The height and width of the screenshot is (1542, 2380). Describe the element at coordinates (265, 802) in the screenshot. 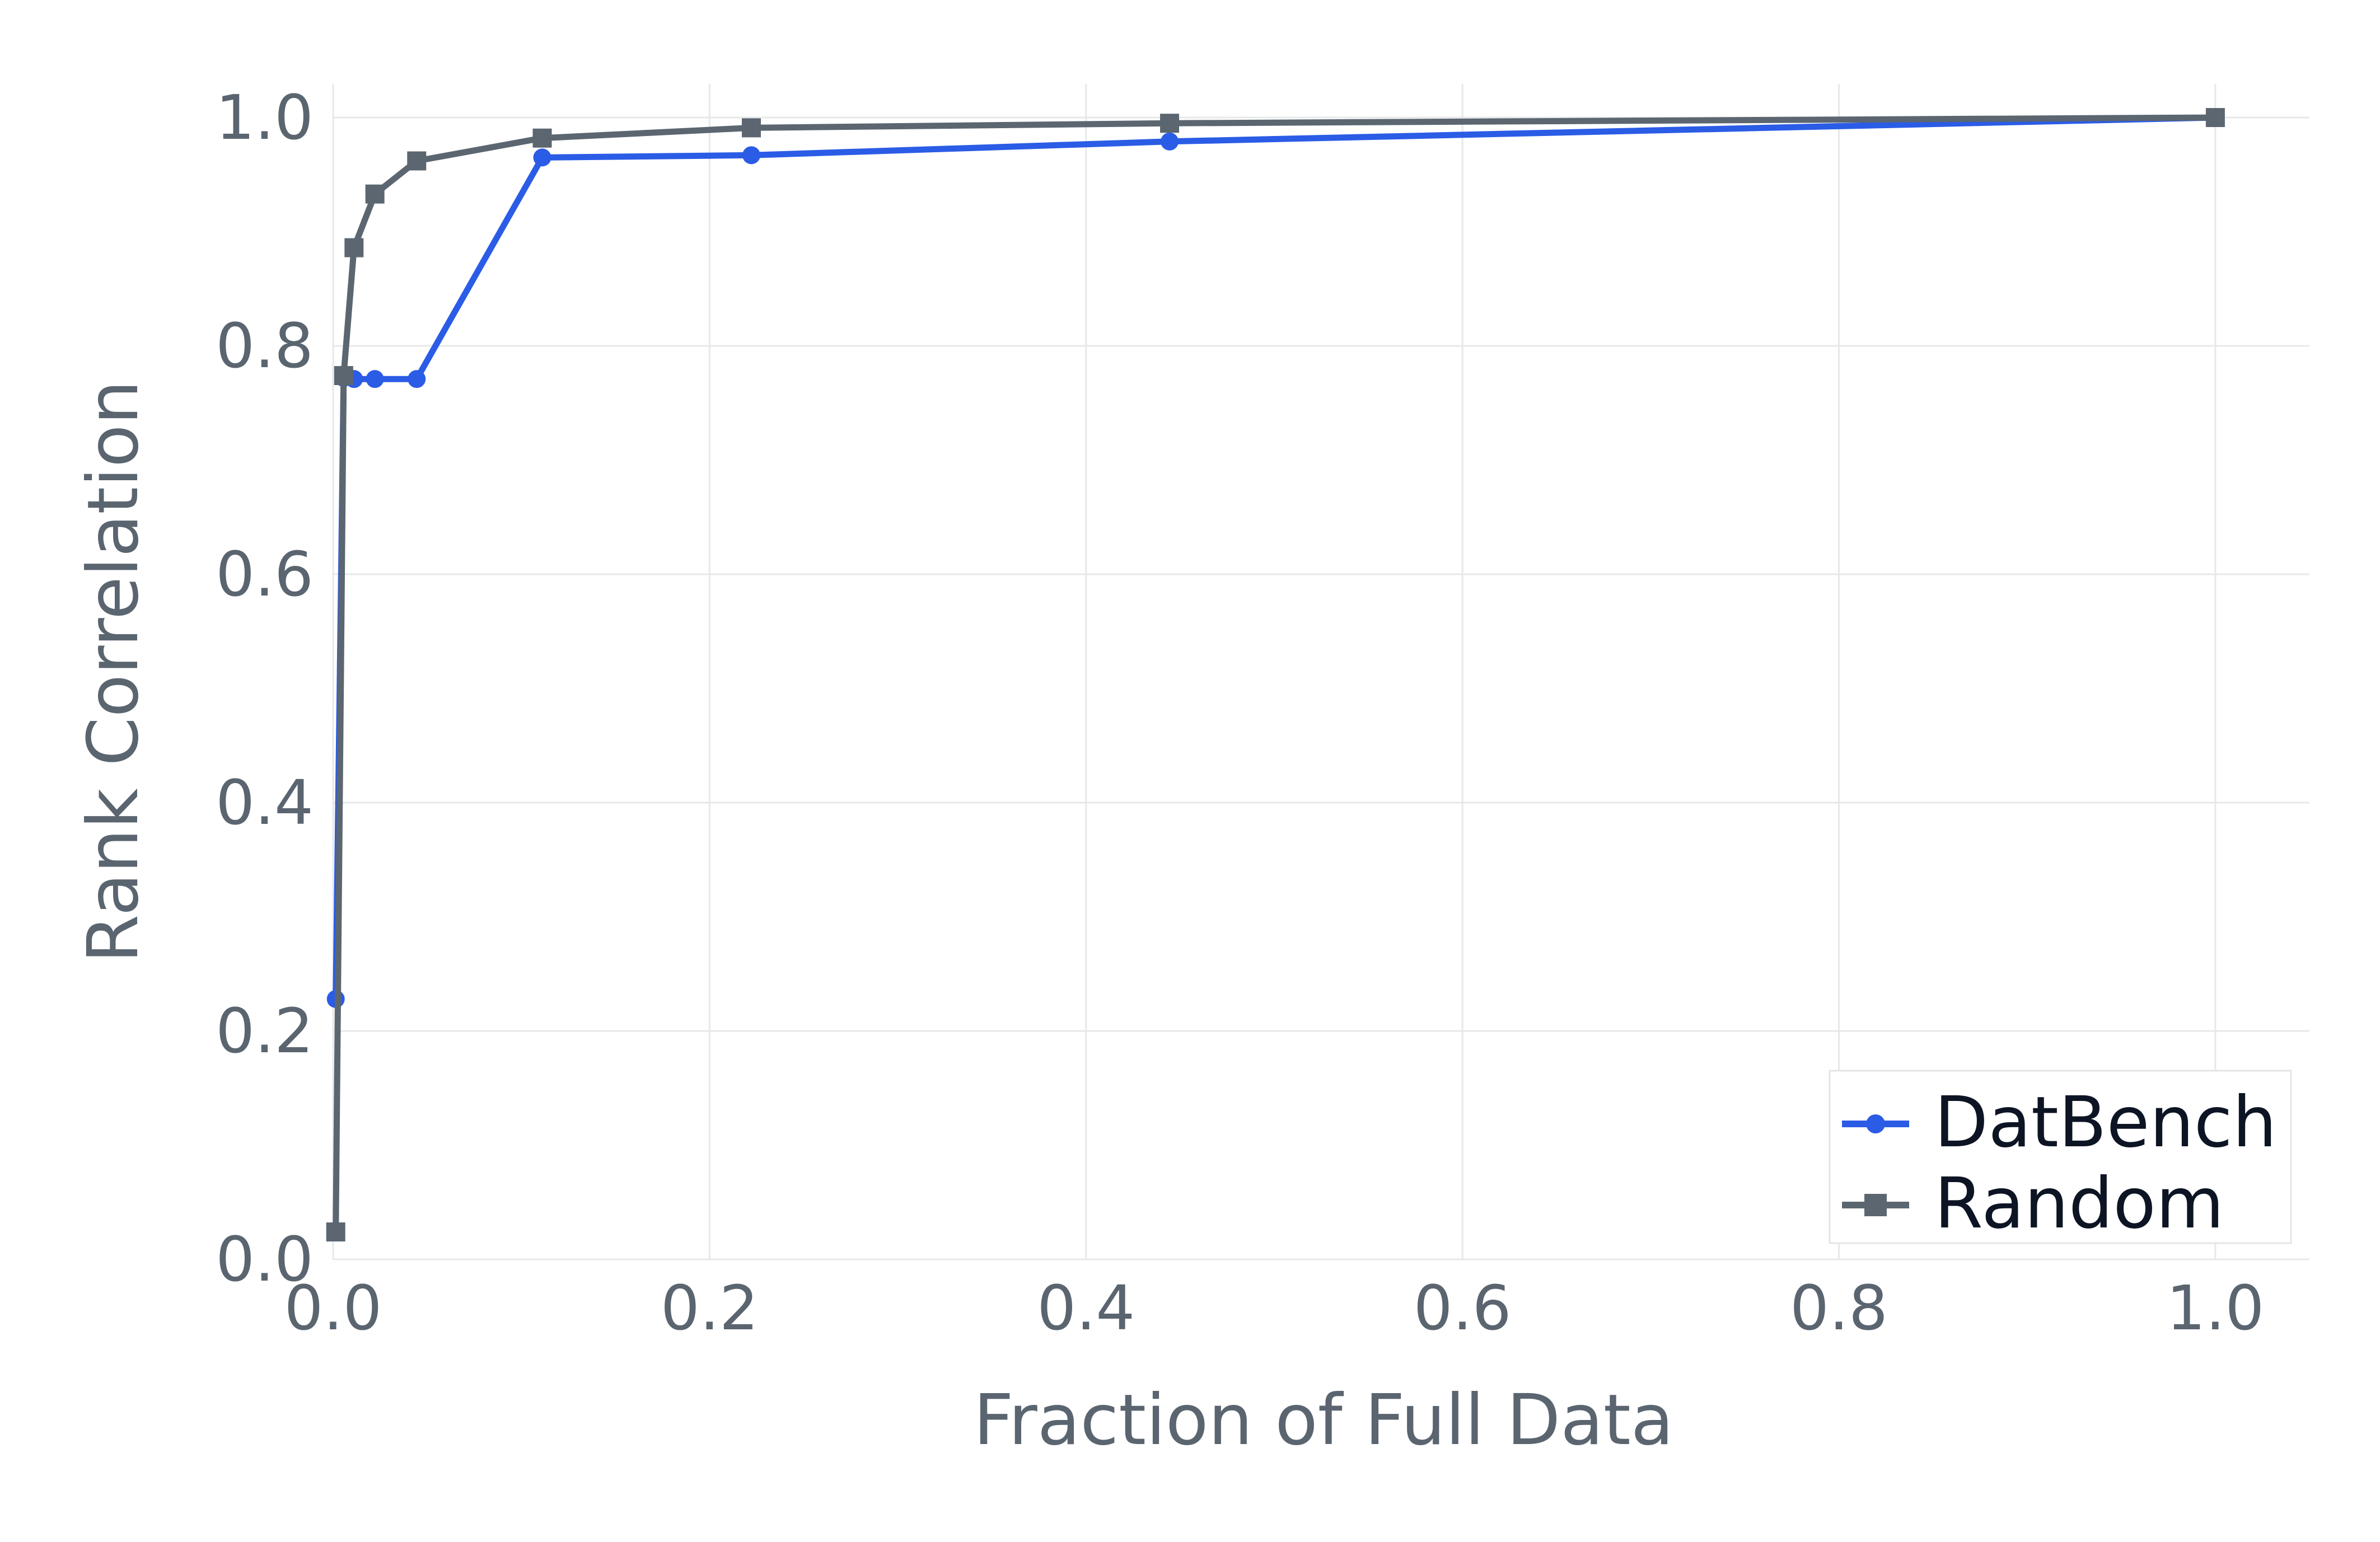

I see `y-tick-label: 0.4` at that location.